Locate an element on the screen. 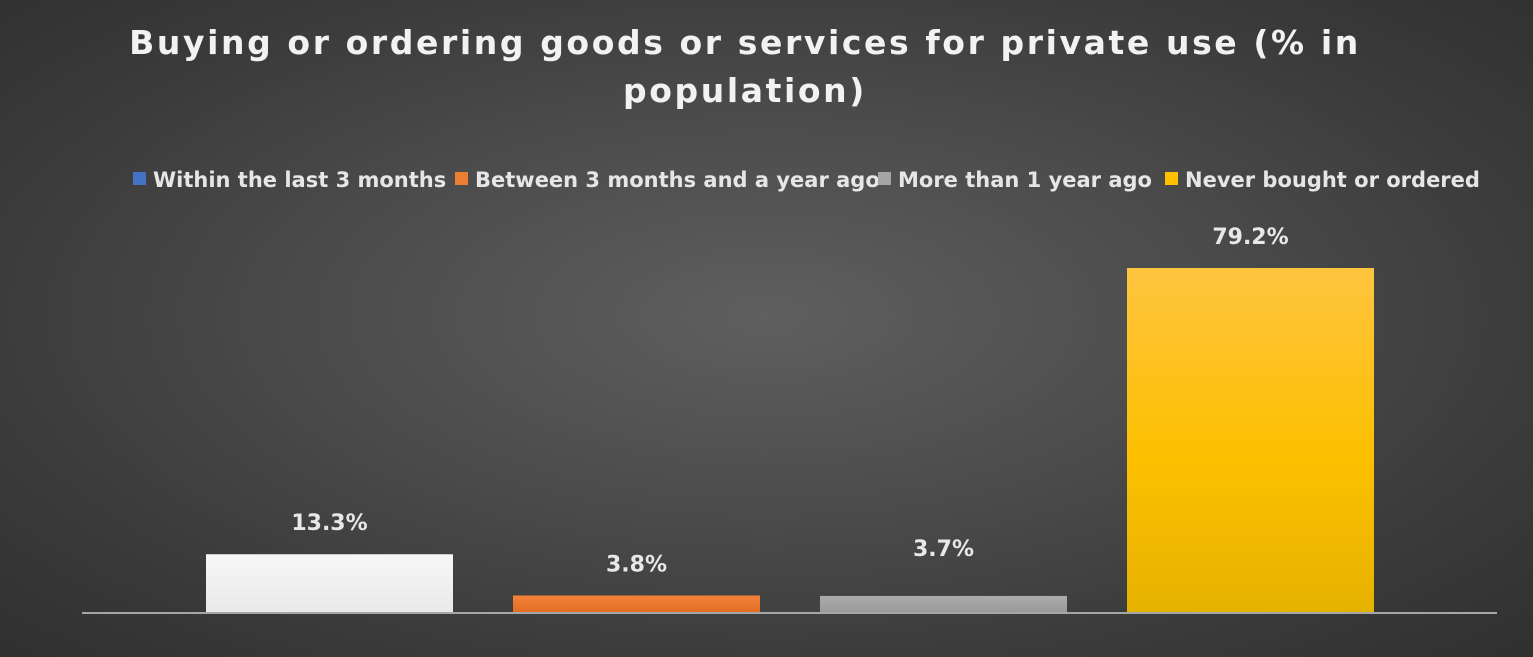  legend-swatch-3-months-to-year is located at coordinates (461, 178).